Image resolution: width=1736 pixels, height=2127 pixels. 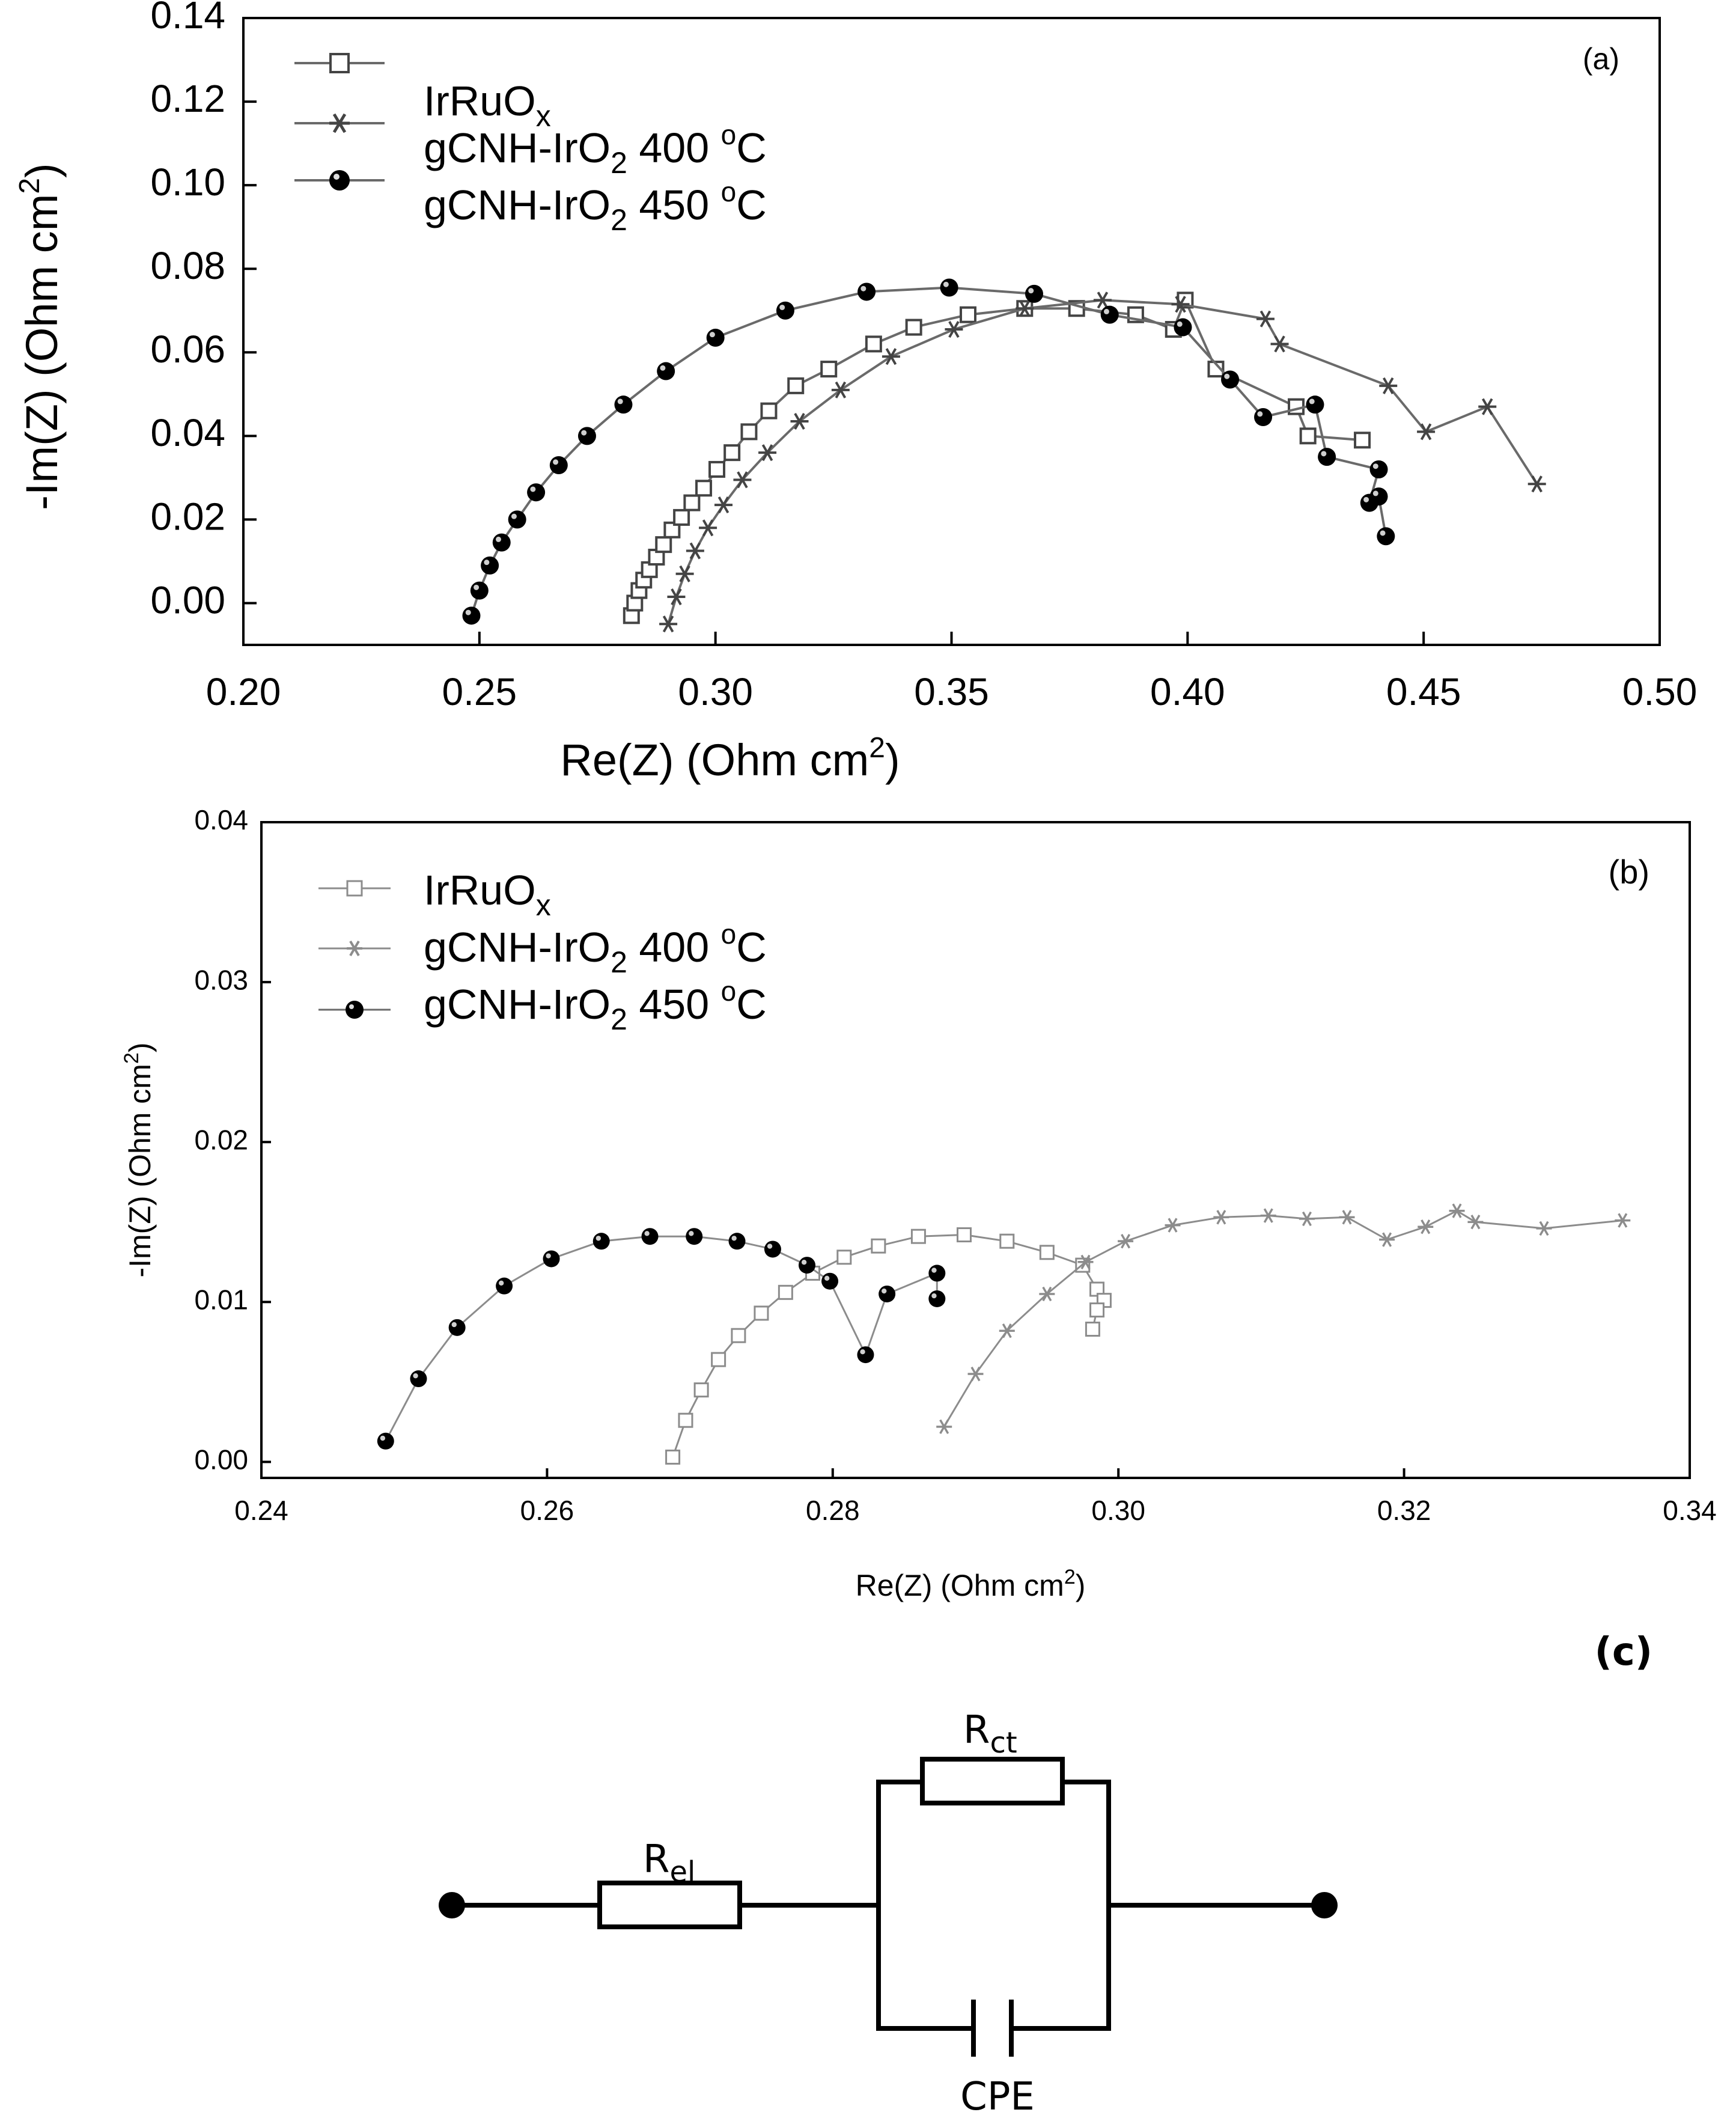 I want to click on y-tick-label: 0.14, so click(x=187, y=18).